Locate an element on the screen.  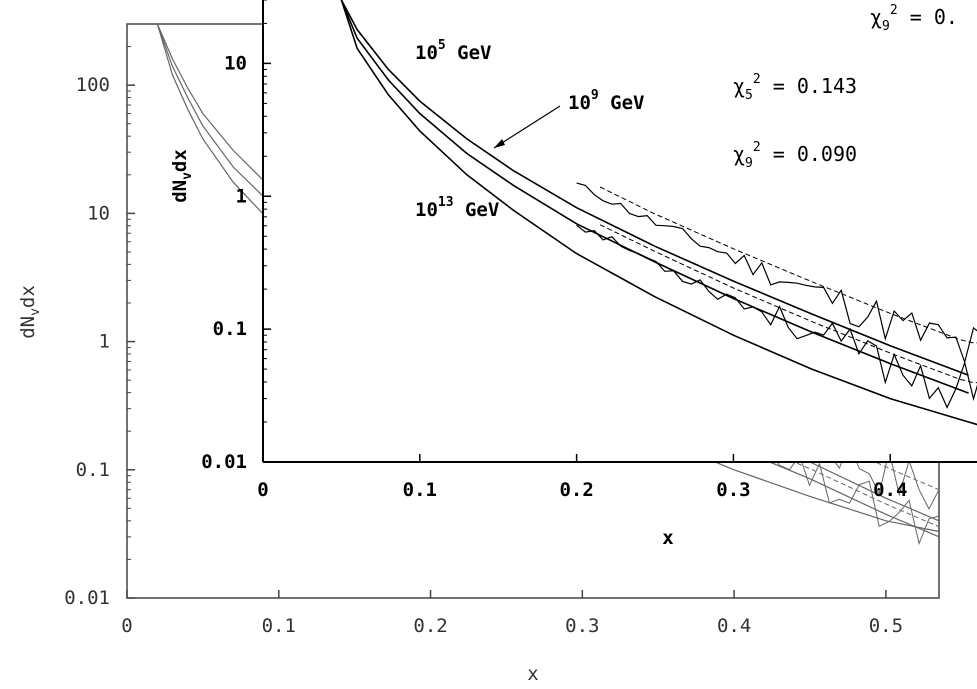
inset-y-tick-label: 0.1 is located at coordinates (230, 329).